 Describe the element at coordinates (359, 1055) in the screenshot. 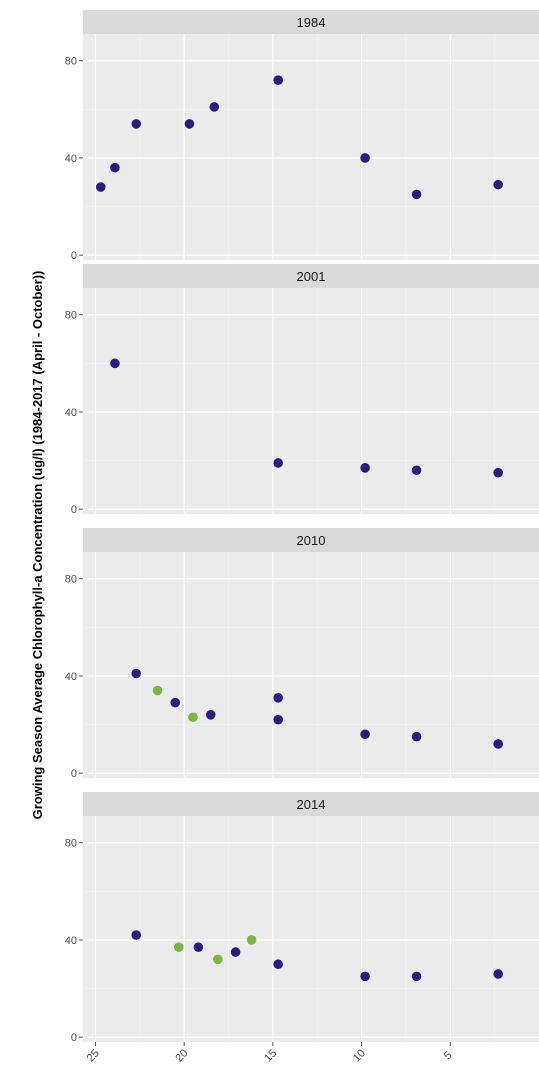

I see `x-tick-label: 10` at that location.